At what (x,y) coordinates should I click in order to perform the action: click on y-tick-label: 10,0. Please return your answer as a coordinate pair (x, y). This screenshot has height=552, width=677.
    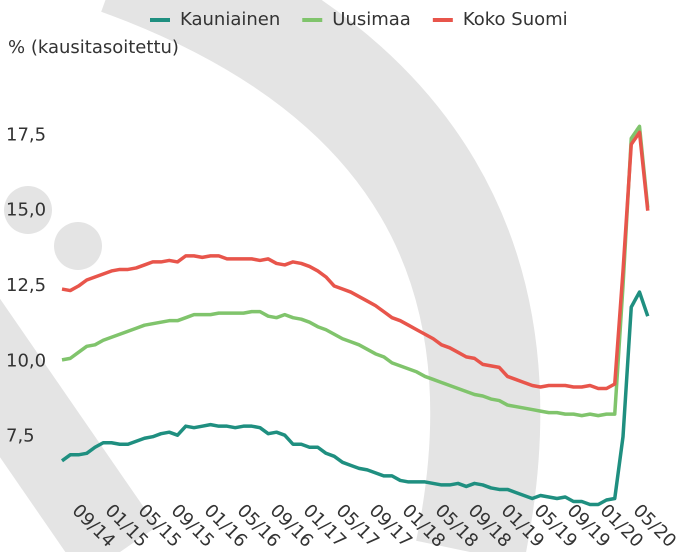
    Looking at the image, I should click on (26, 360).